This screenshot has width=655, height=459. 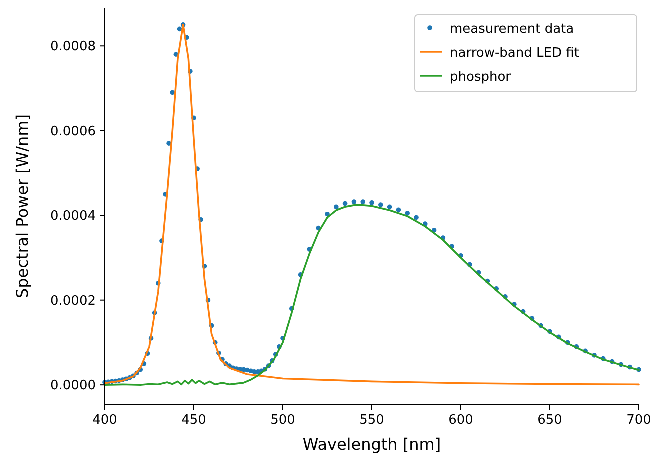 What do you see at coordinates (73, 47) in the screenshot?
I see `y-tick-label: 0.0008` at bounding box center [73, 47].